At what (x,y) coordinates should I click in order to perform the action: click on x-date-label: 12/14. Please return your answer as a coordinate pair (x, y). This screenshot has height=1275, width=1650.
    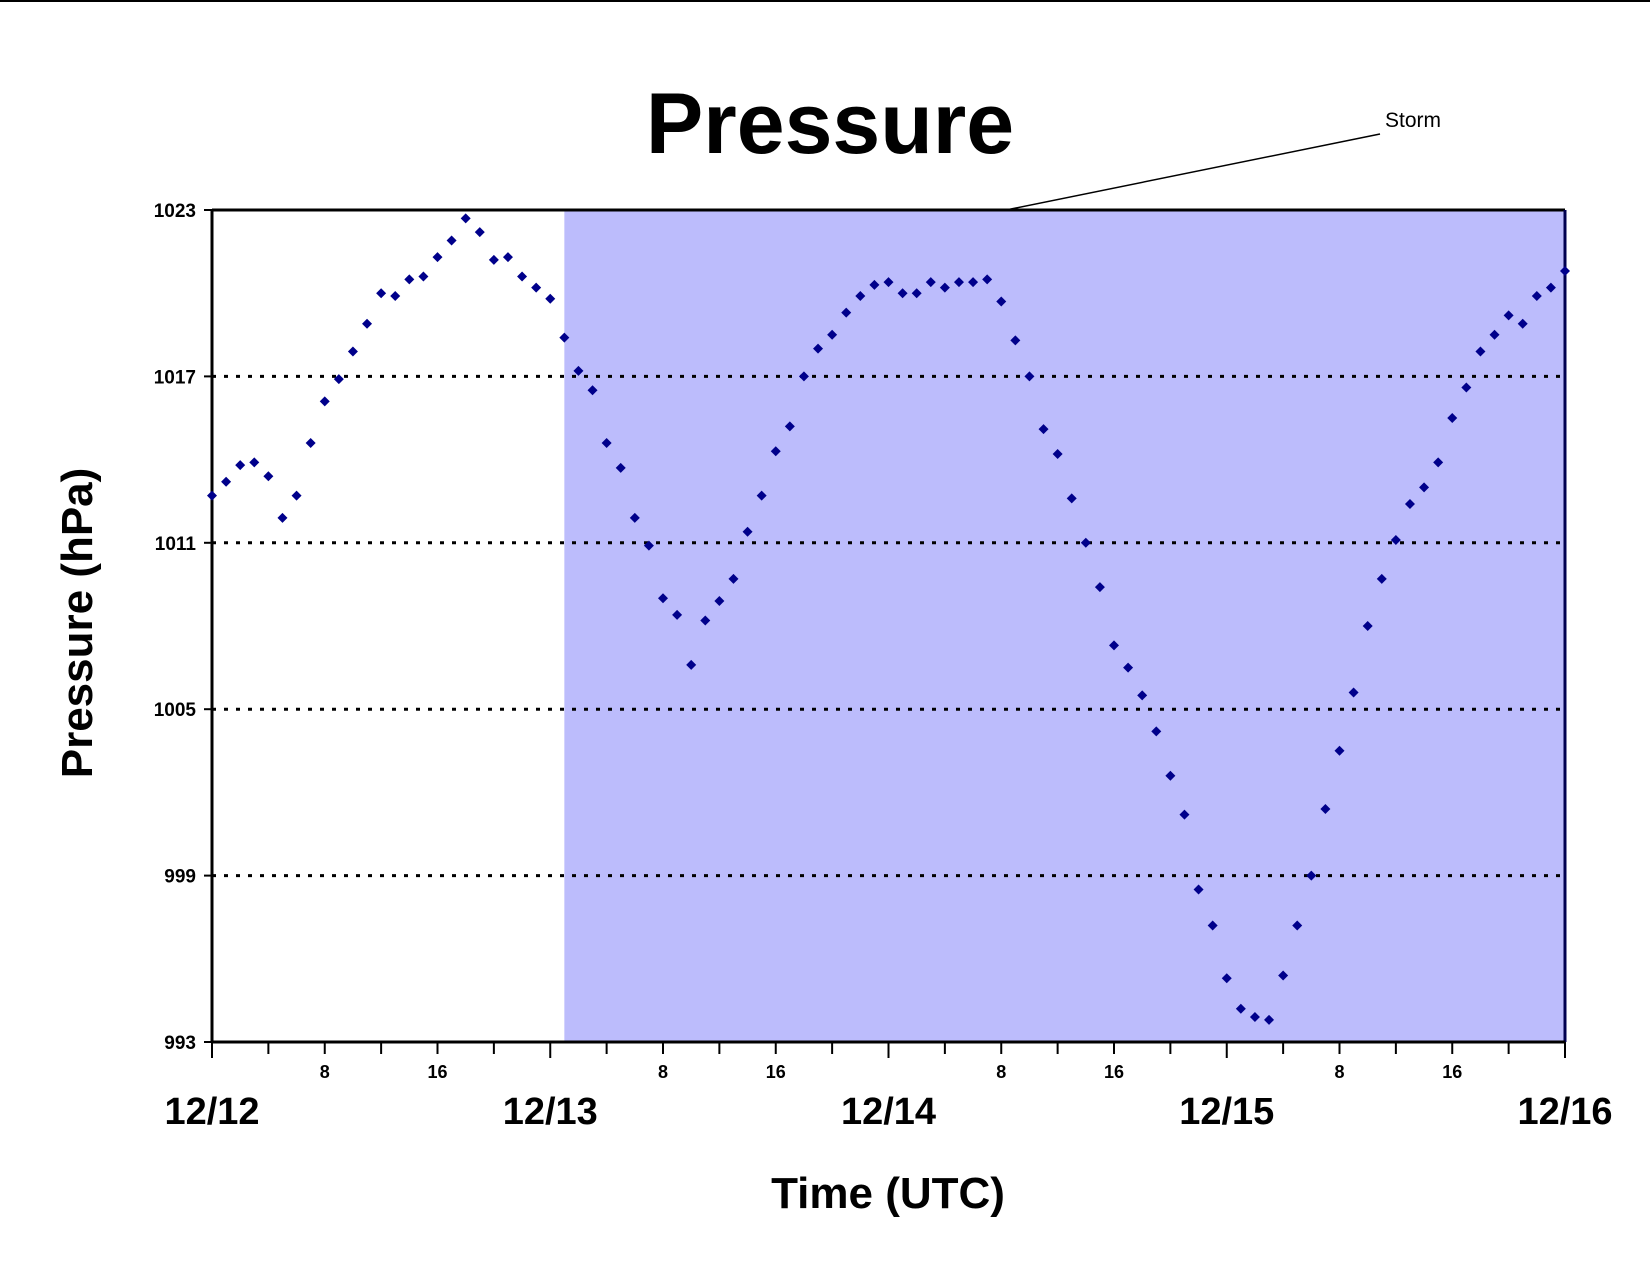
    Looking at the image, I should click on (888, 1112).